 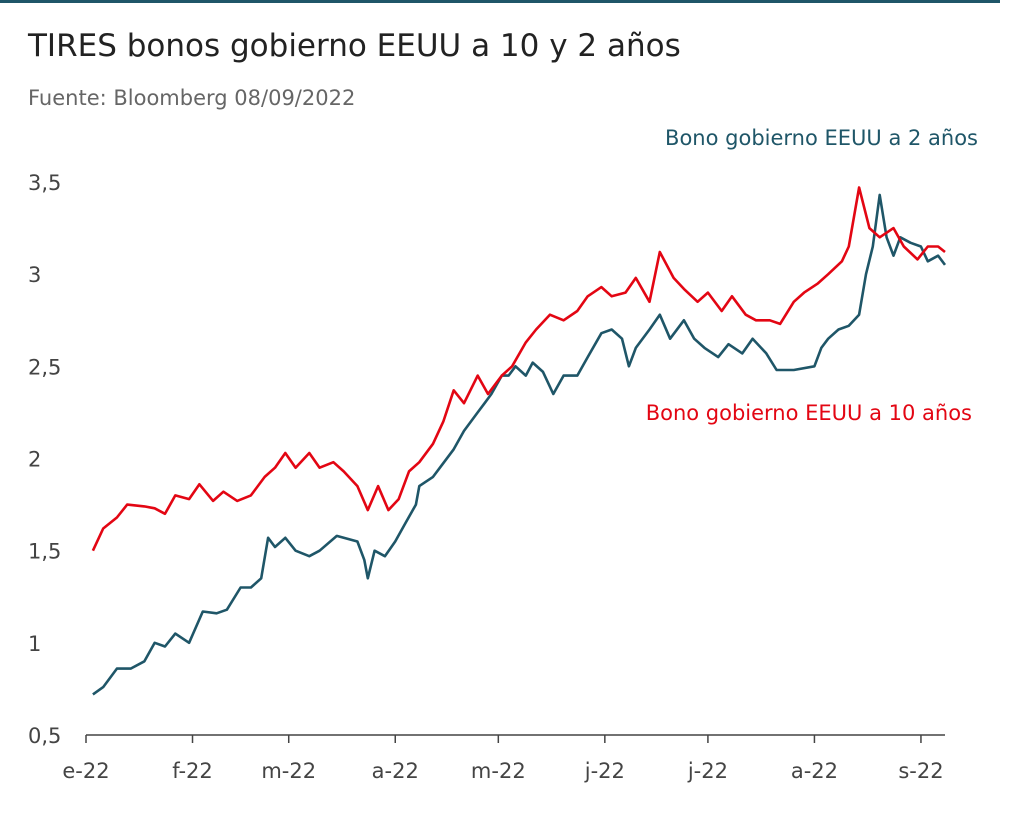 What do you see at coordinates (44, 367) in the screenshot?
I see `y-tick-label: 2,5` at bounding box center [44, 367].